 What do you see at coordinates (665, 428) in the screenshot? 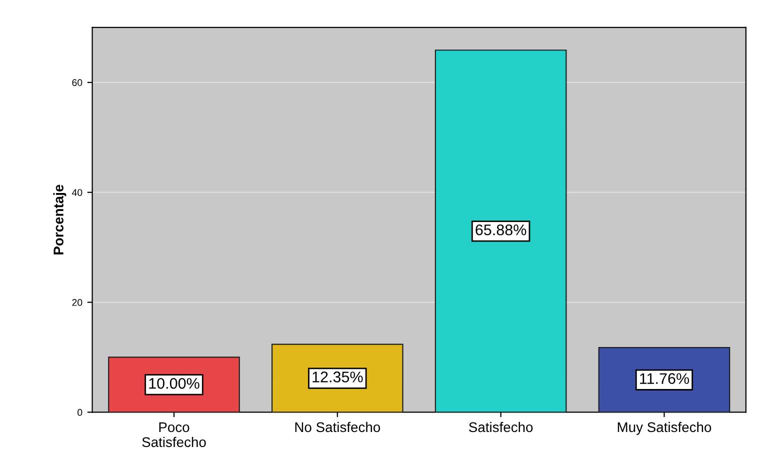
I see `x-tick-label: Muy Satisfecho` at bounding box center [665, 428].